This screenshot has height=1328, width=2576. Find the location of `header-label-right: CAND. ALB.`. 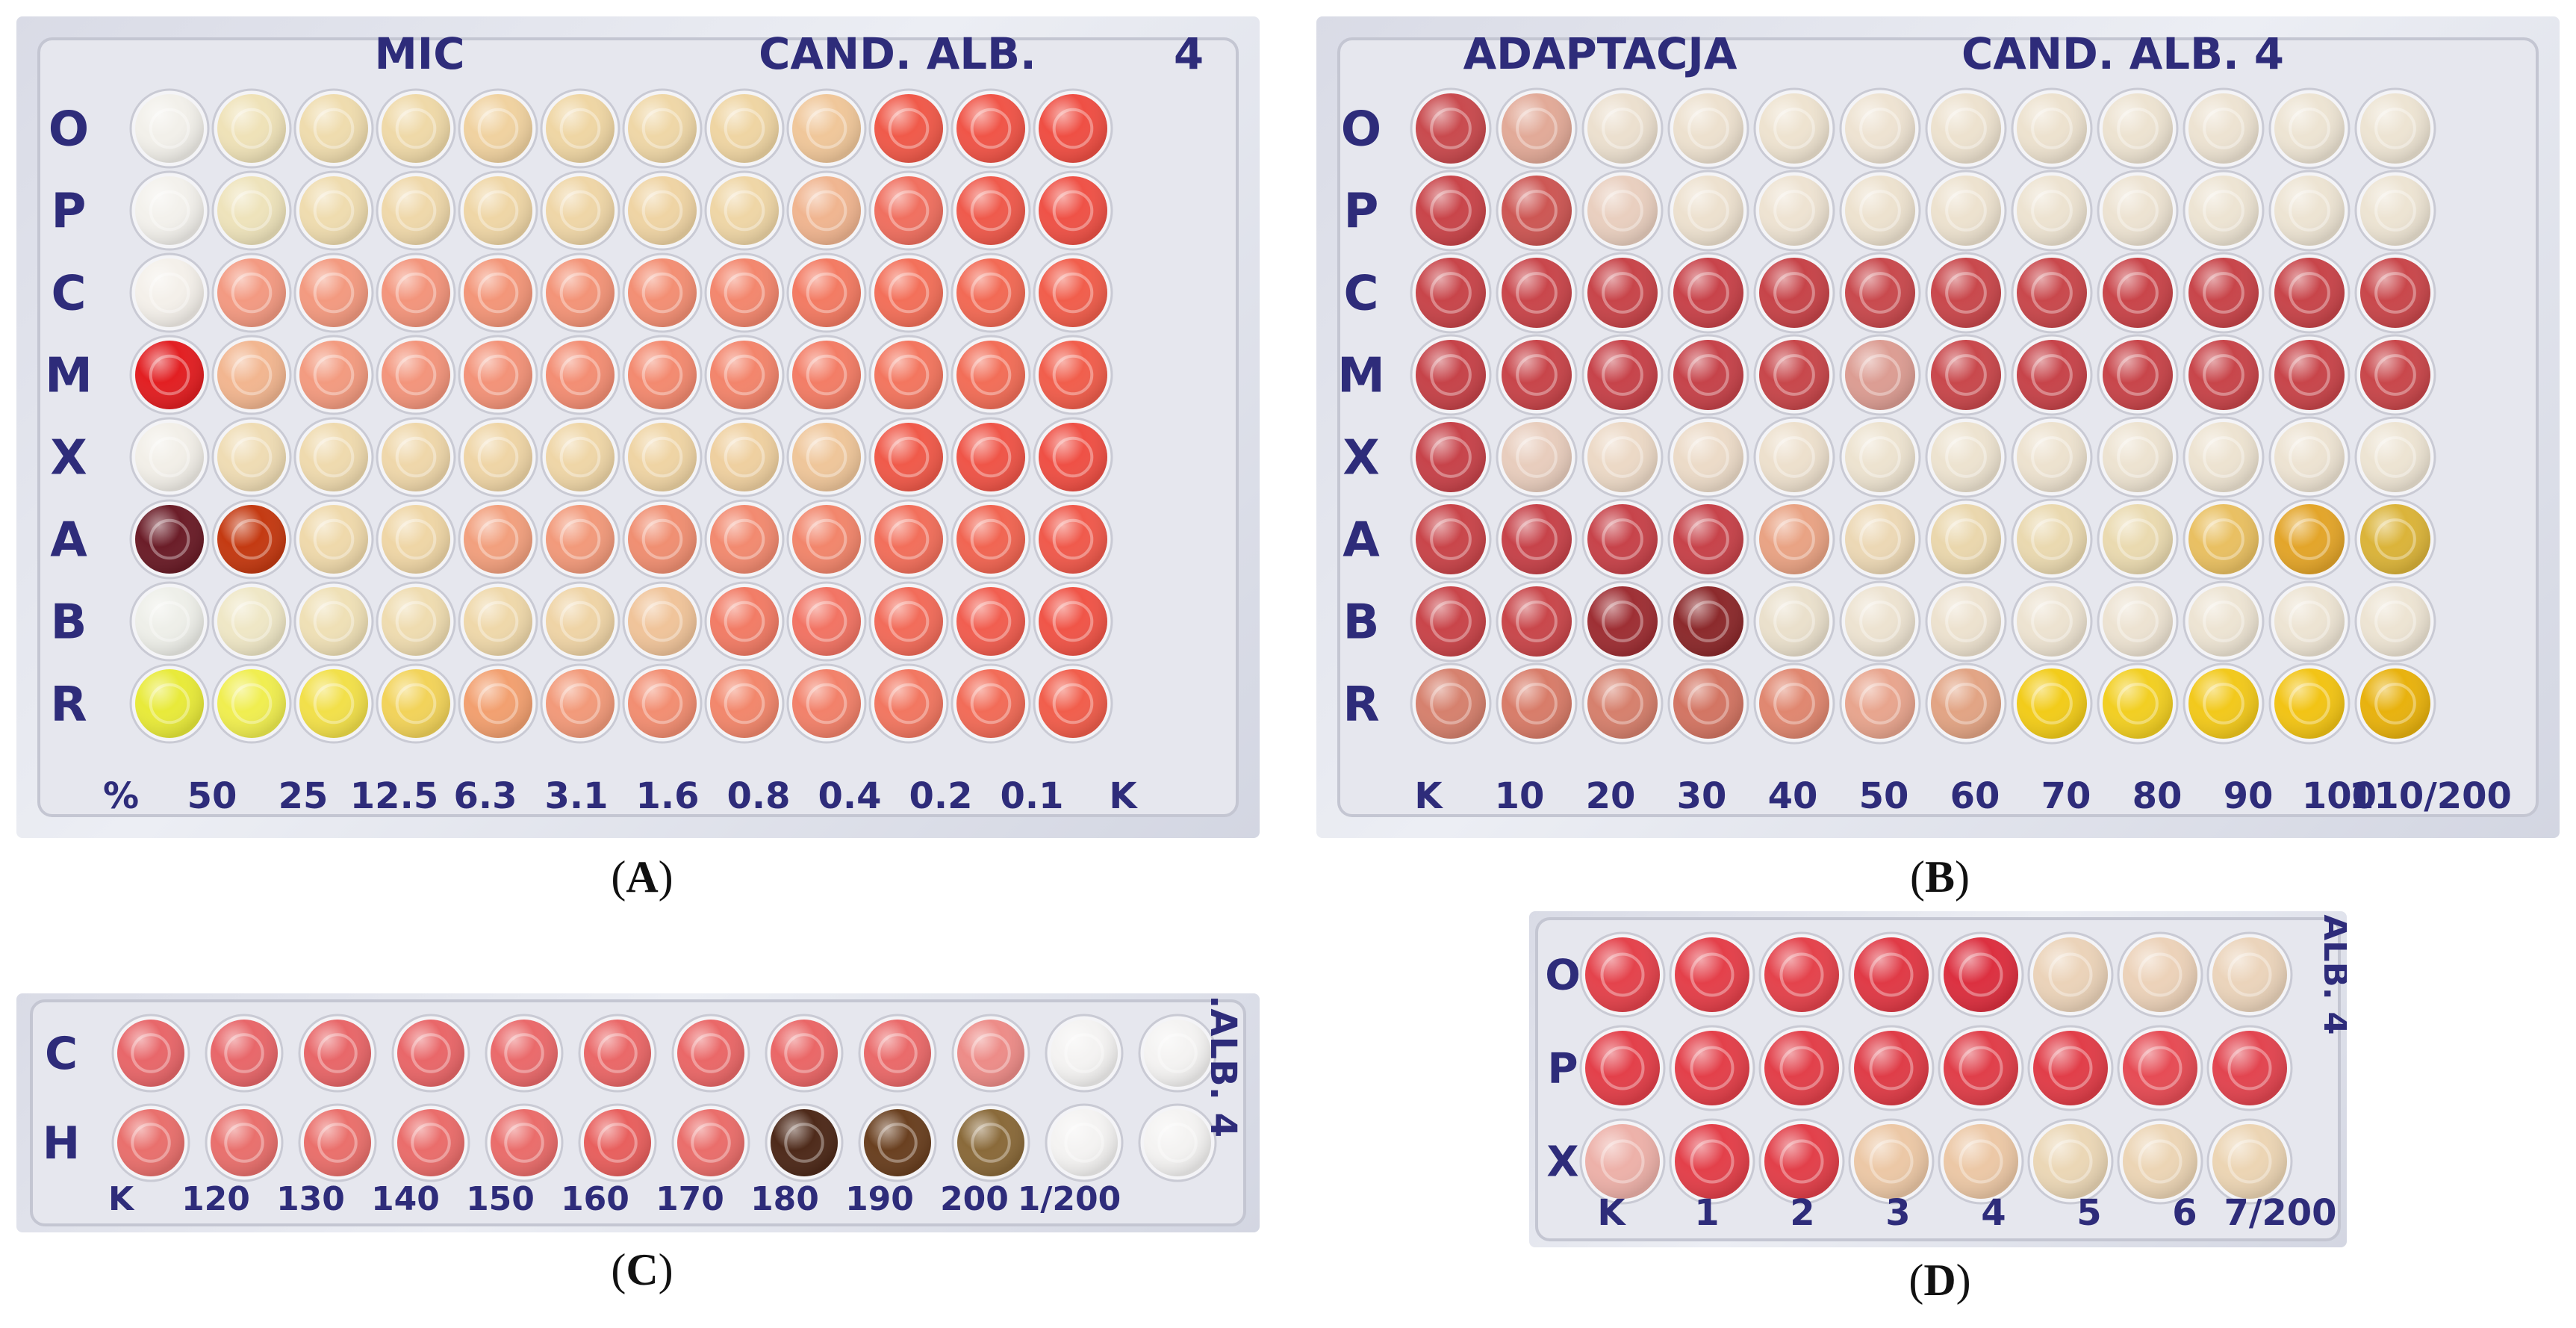

header-label-right: CAND. ALB. is located at coordinates (897, 54).